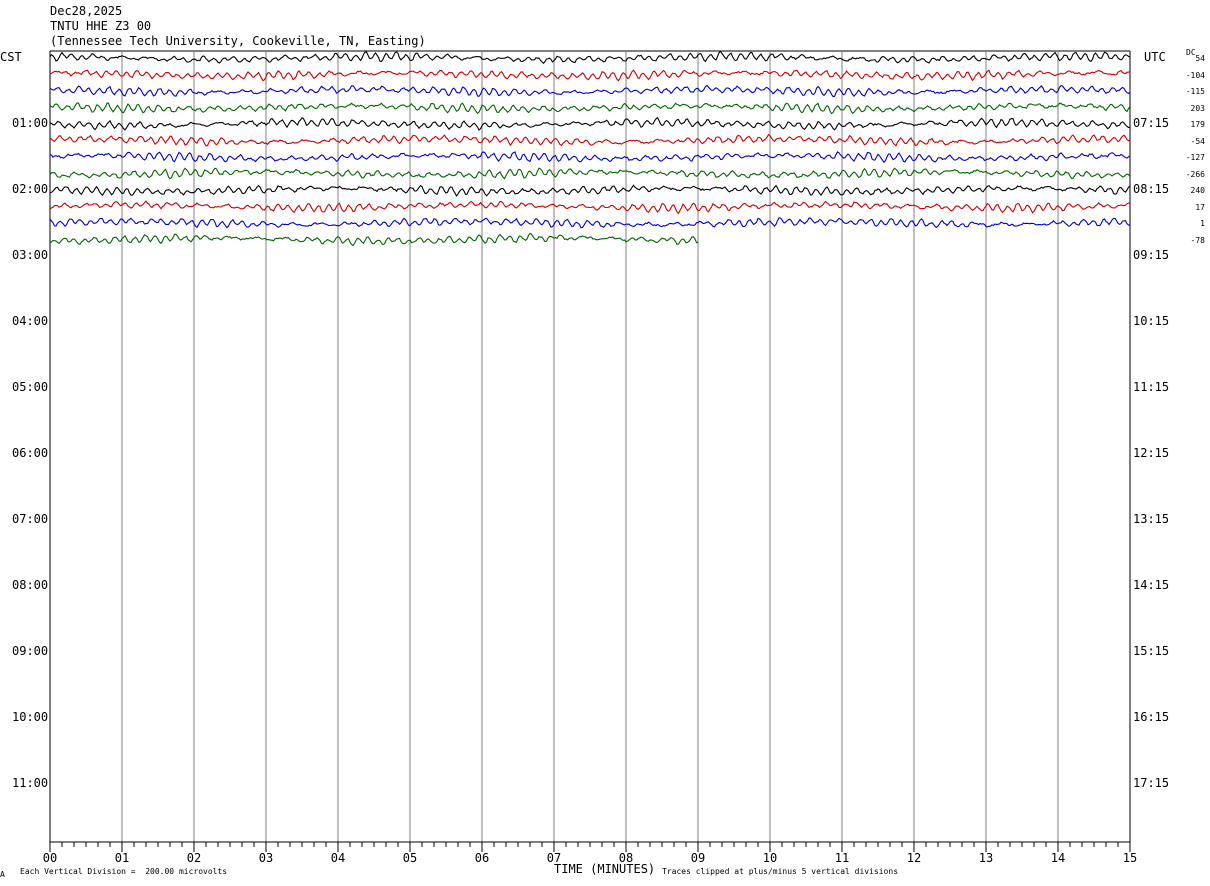 The image size is (1210, 886). Describe the element at coordinates (30, 783) in the screenshot. I see `cst-hour-label: 11:00` at that location.